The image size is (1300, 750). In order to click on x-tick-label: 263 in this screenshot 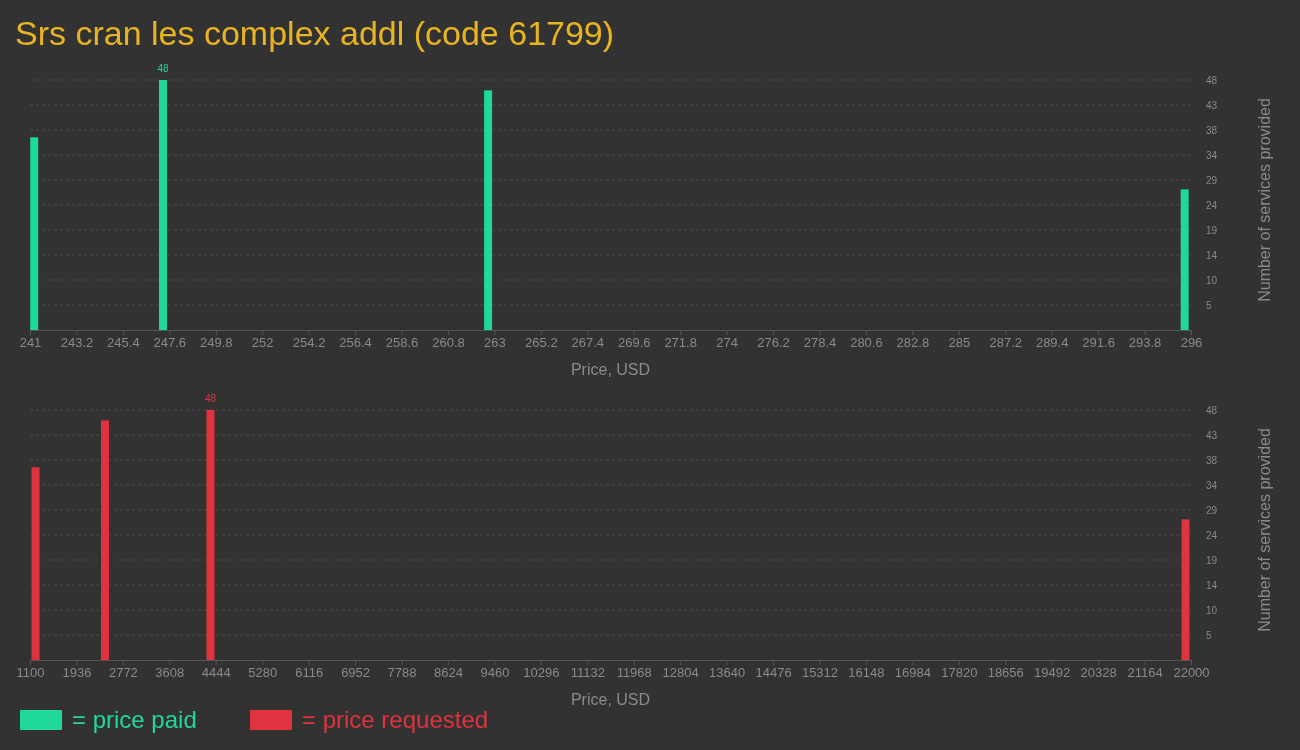, I will do `click(495, 343)`.